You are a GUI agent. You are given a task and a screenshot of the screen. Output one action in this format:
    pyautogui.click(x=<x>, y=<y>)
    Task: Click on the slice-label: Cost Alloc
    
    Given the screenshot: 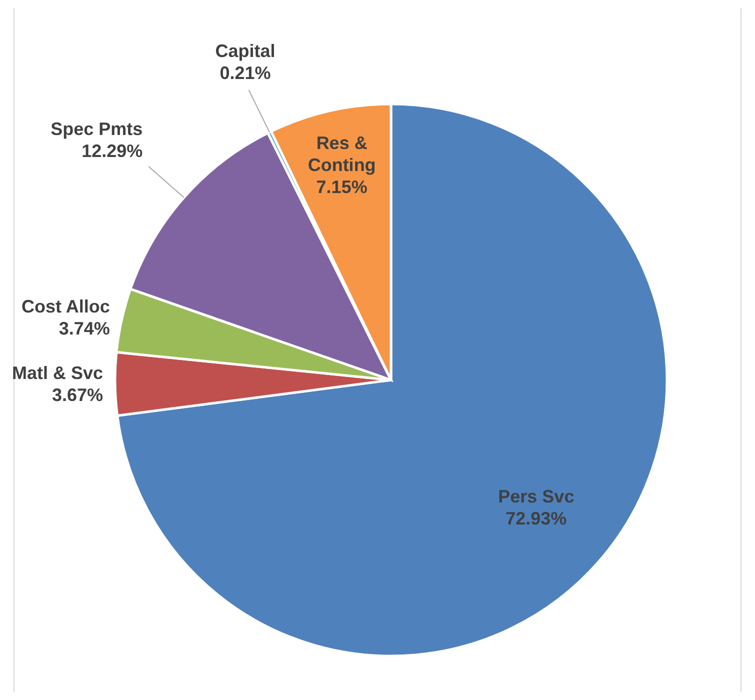 What is the action you would take?
    pyautogui.click(x=66, y=306)
    